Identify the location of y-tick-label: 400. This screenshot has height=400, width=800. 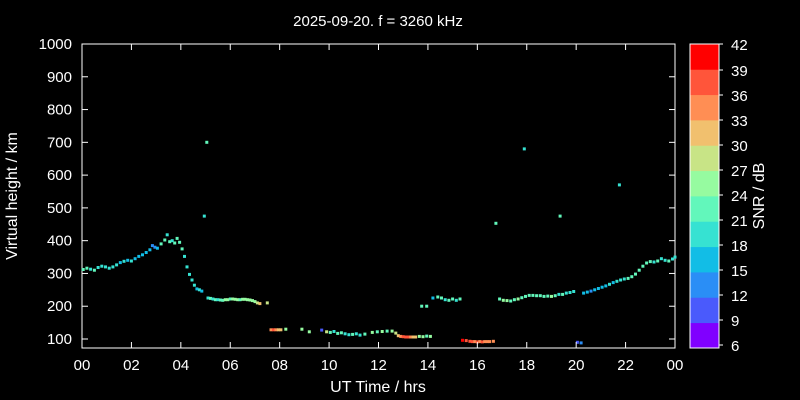
(59, 241).